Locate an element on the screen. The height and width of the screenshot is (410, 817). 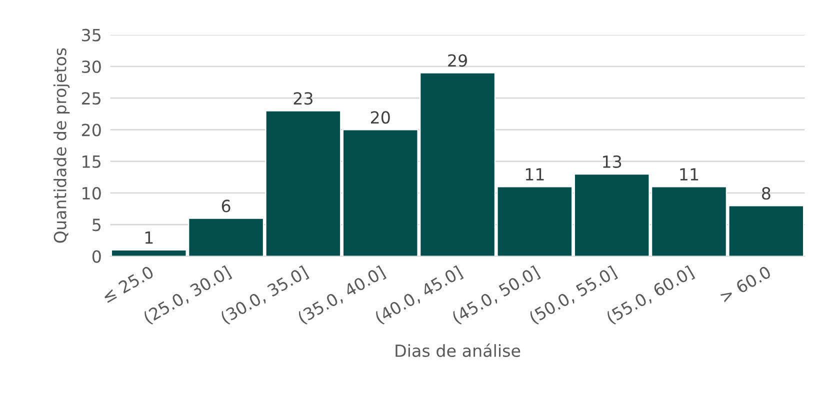
x-axis-title: Dias de análise is located at coordinates (458, 350).